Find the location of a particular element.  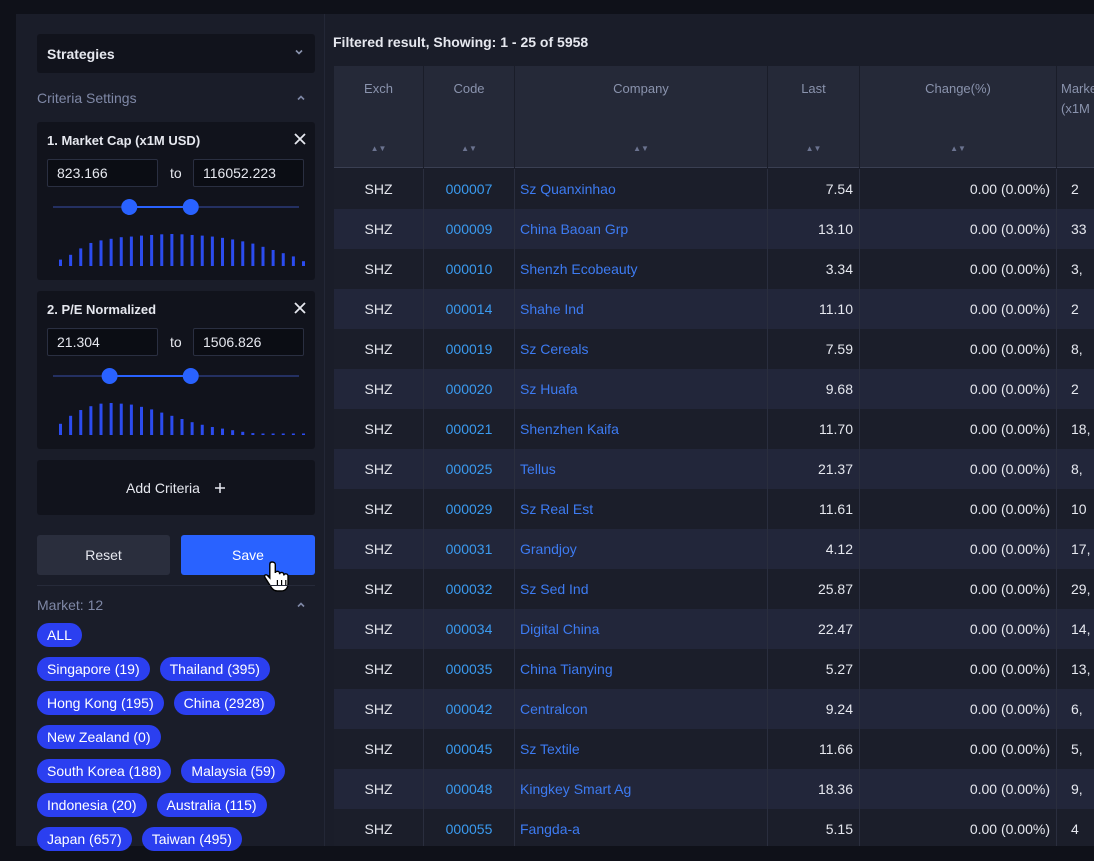

criteria-title: 2. P/E Normalized is located at coordinates (102, 309).